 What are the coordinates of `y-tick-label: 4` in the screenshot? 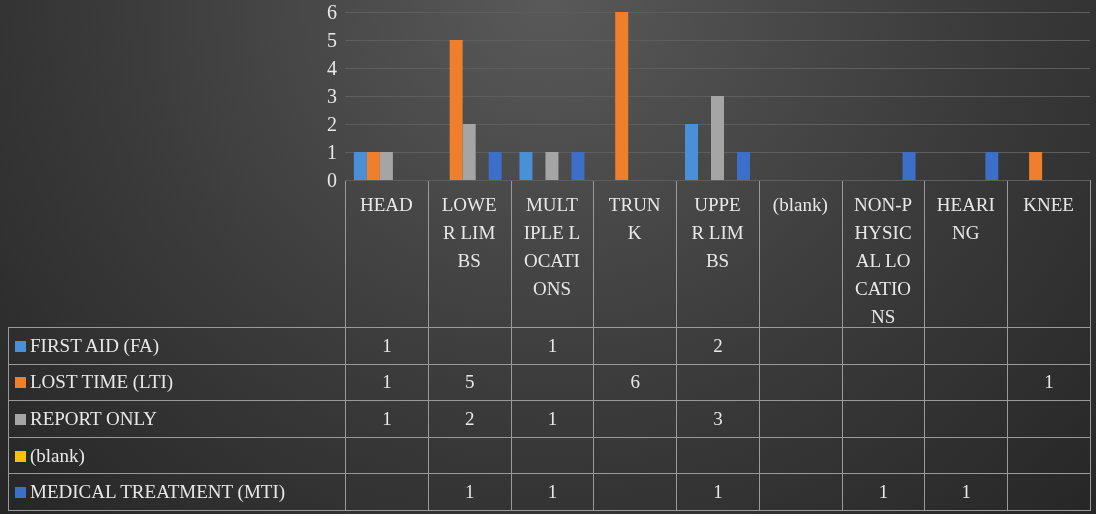 It's located at (332, 68).